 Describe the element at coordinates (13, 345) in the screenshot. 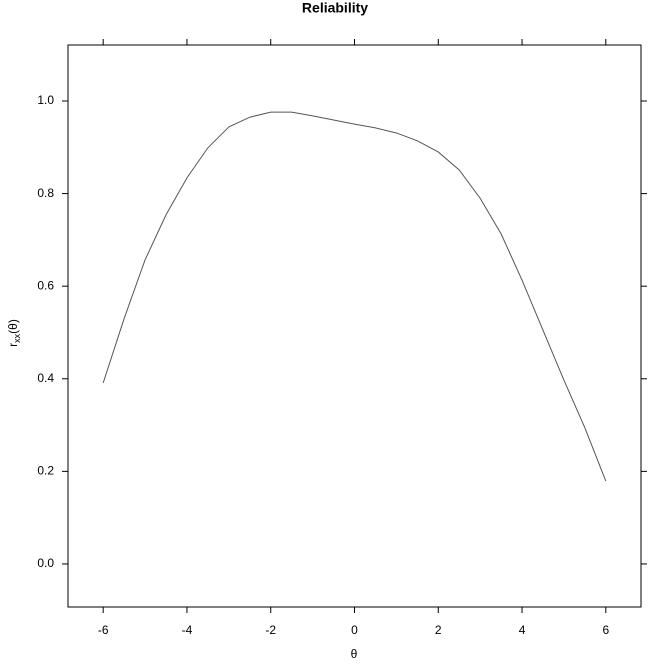

I see `y-label-base: r` at that location.